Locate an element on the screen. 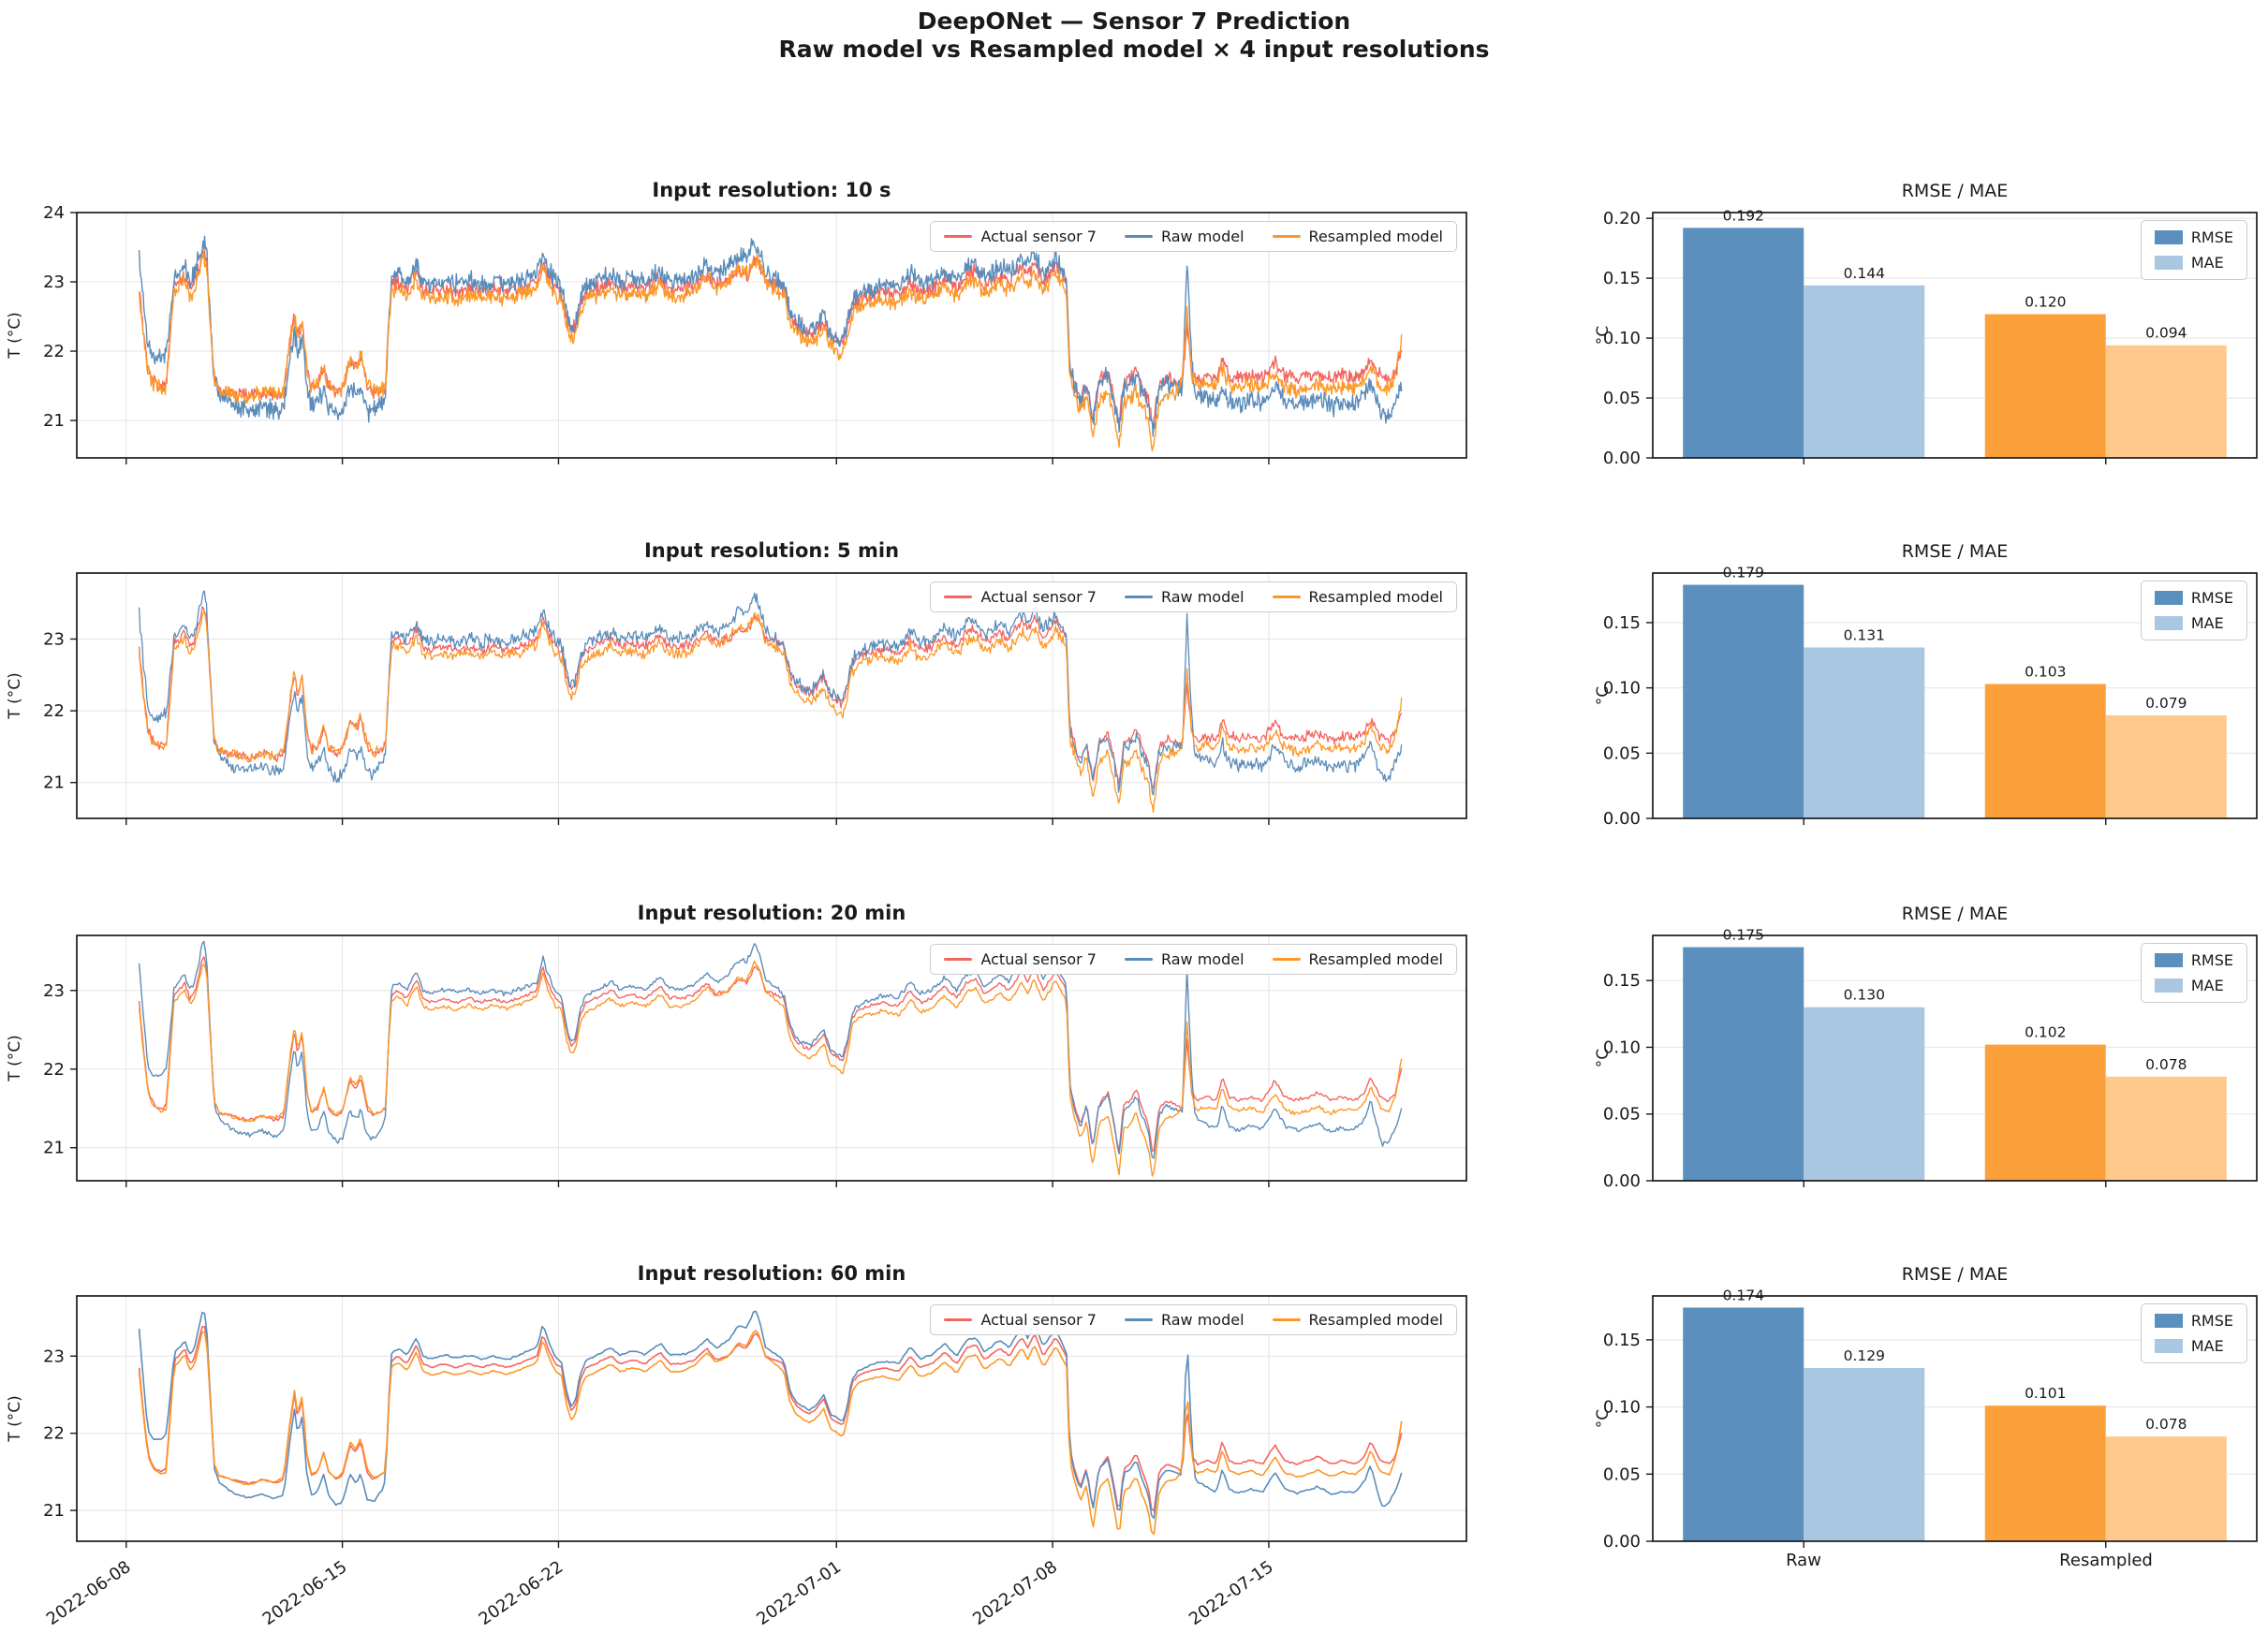 Image resolution: width=2268 pixels, height=1648 pixels. y-axis-label-row4: T (°C) is located at coordinates (15, 1419).